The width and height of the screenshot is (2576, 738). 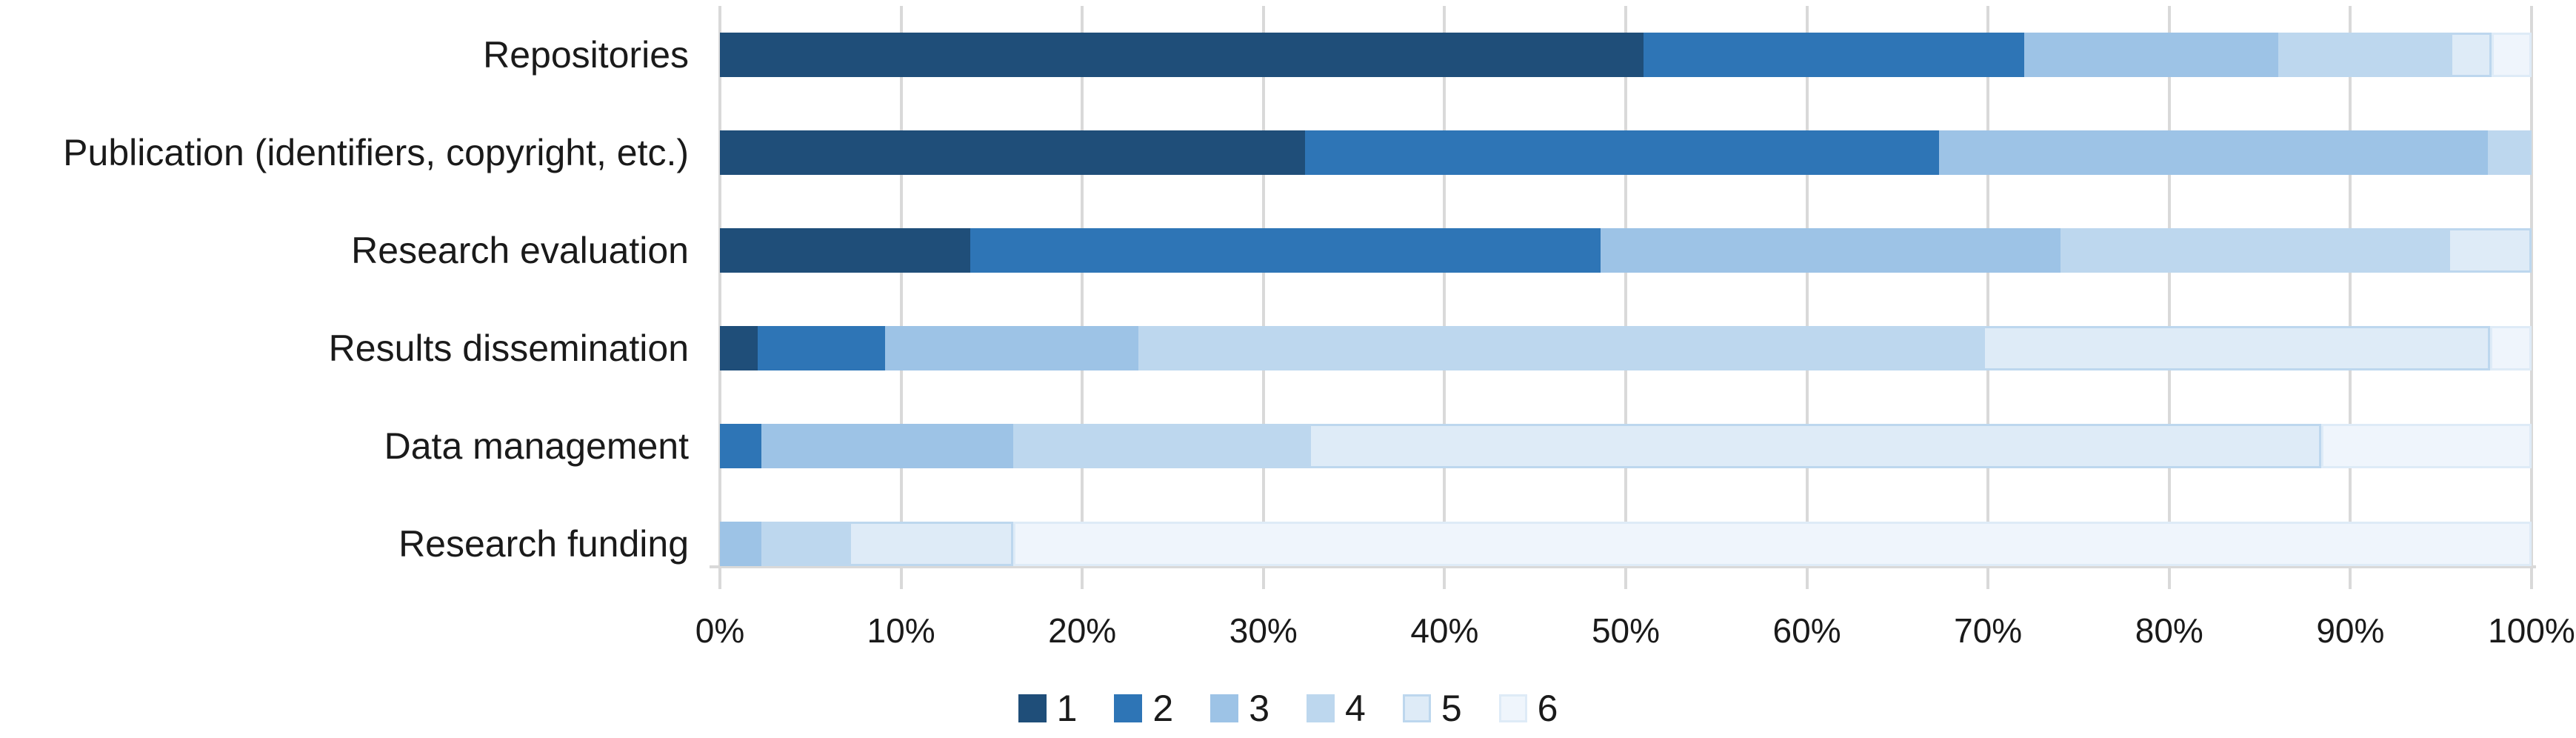 I want to click on category-label: Results dissemination, so click(x=508, y=348).